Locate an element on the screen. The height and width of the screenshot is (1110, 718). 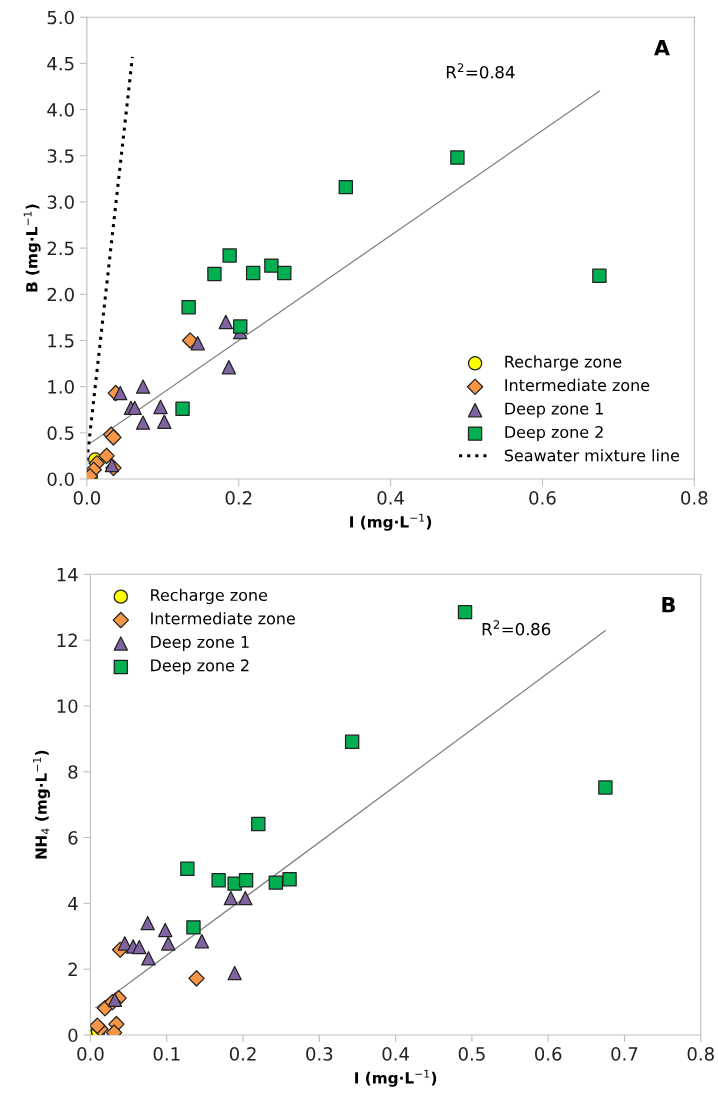
y-tick-label: 1.0 is located at coordinates (61, 387).